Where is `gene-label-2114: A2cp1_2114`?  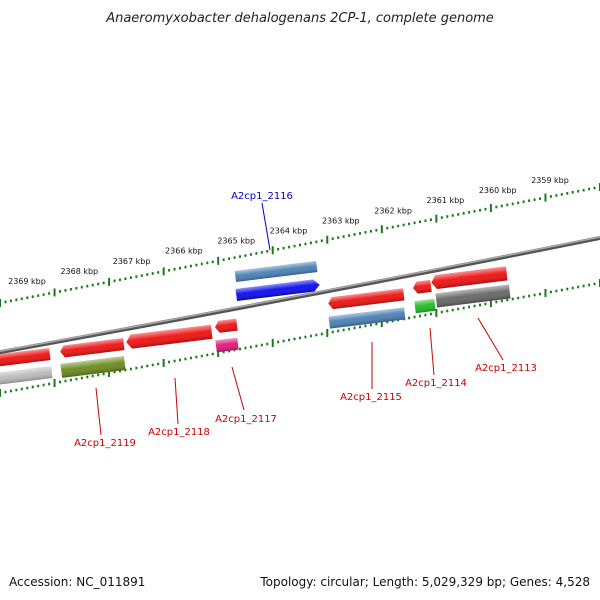
gene-label-2114: A2cp1_2114 is located at coordinates (436, 383).